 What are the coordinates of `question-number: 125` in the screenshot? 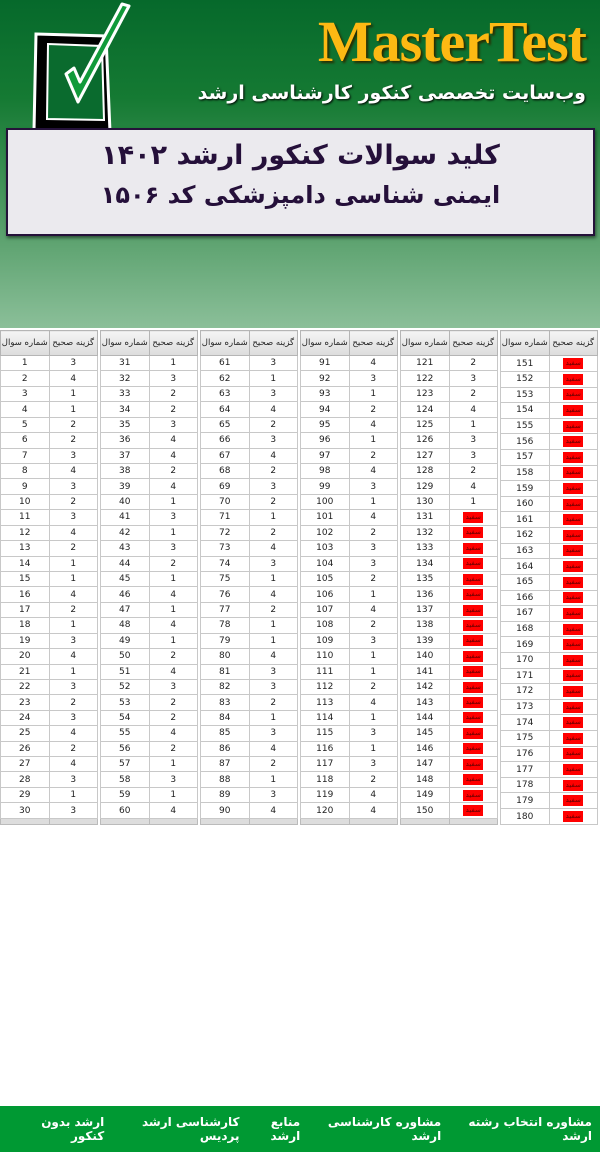 It's located at (425, 425).